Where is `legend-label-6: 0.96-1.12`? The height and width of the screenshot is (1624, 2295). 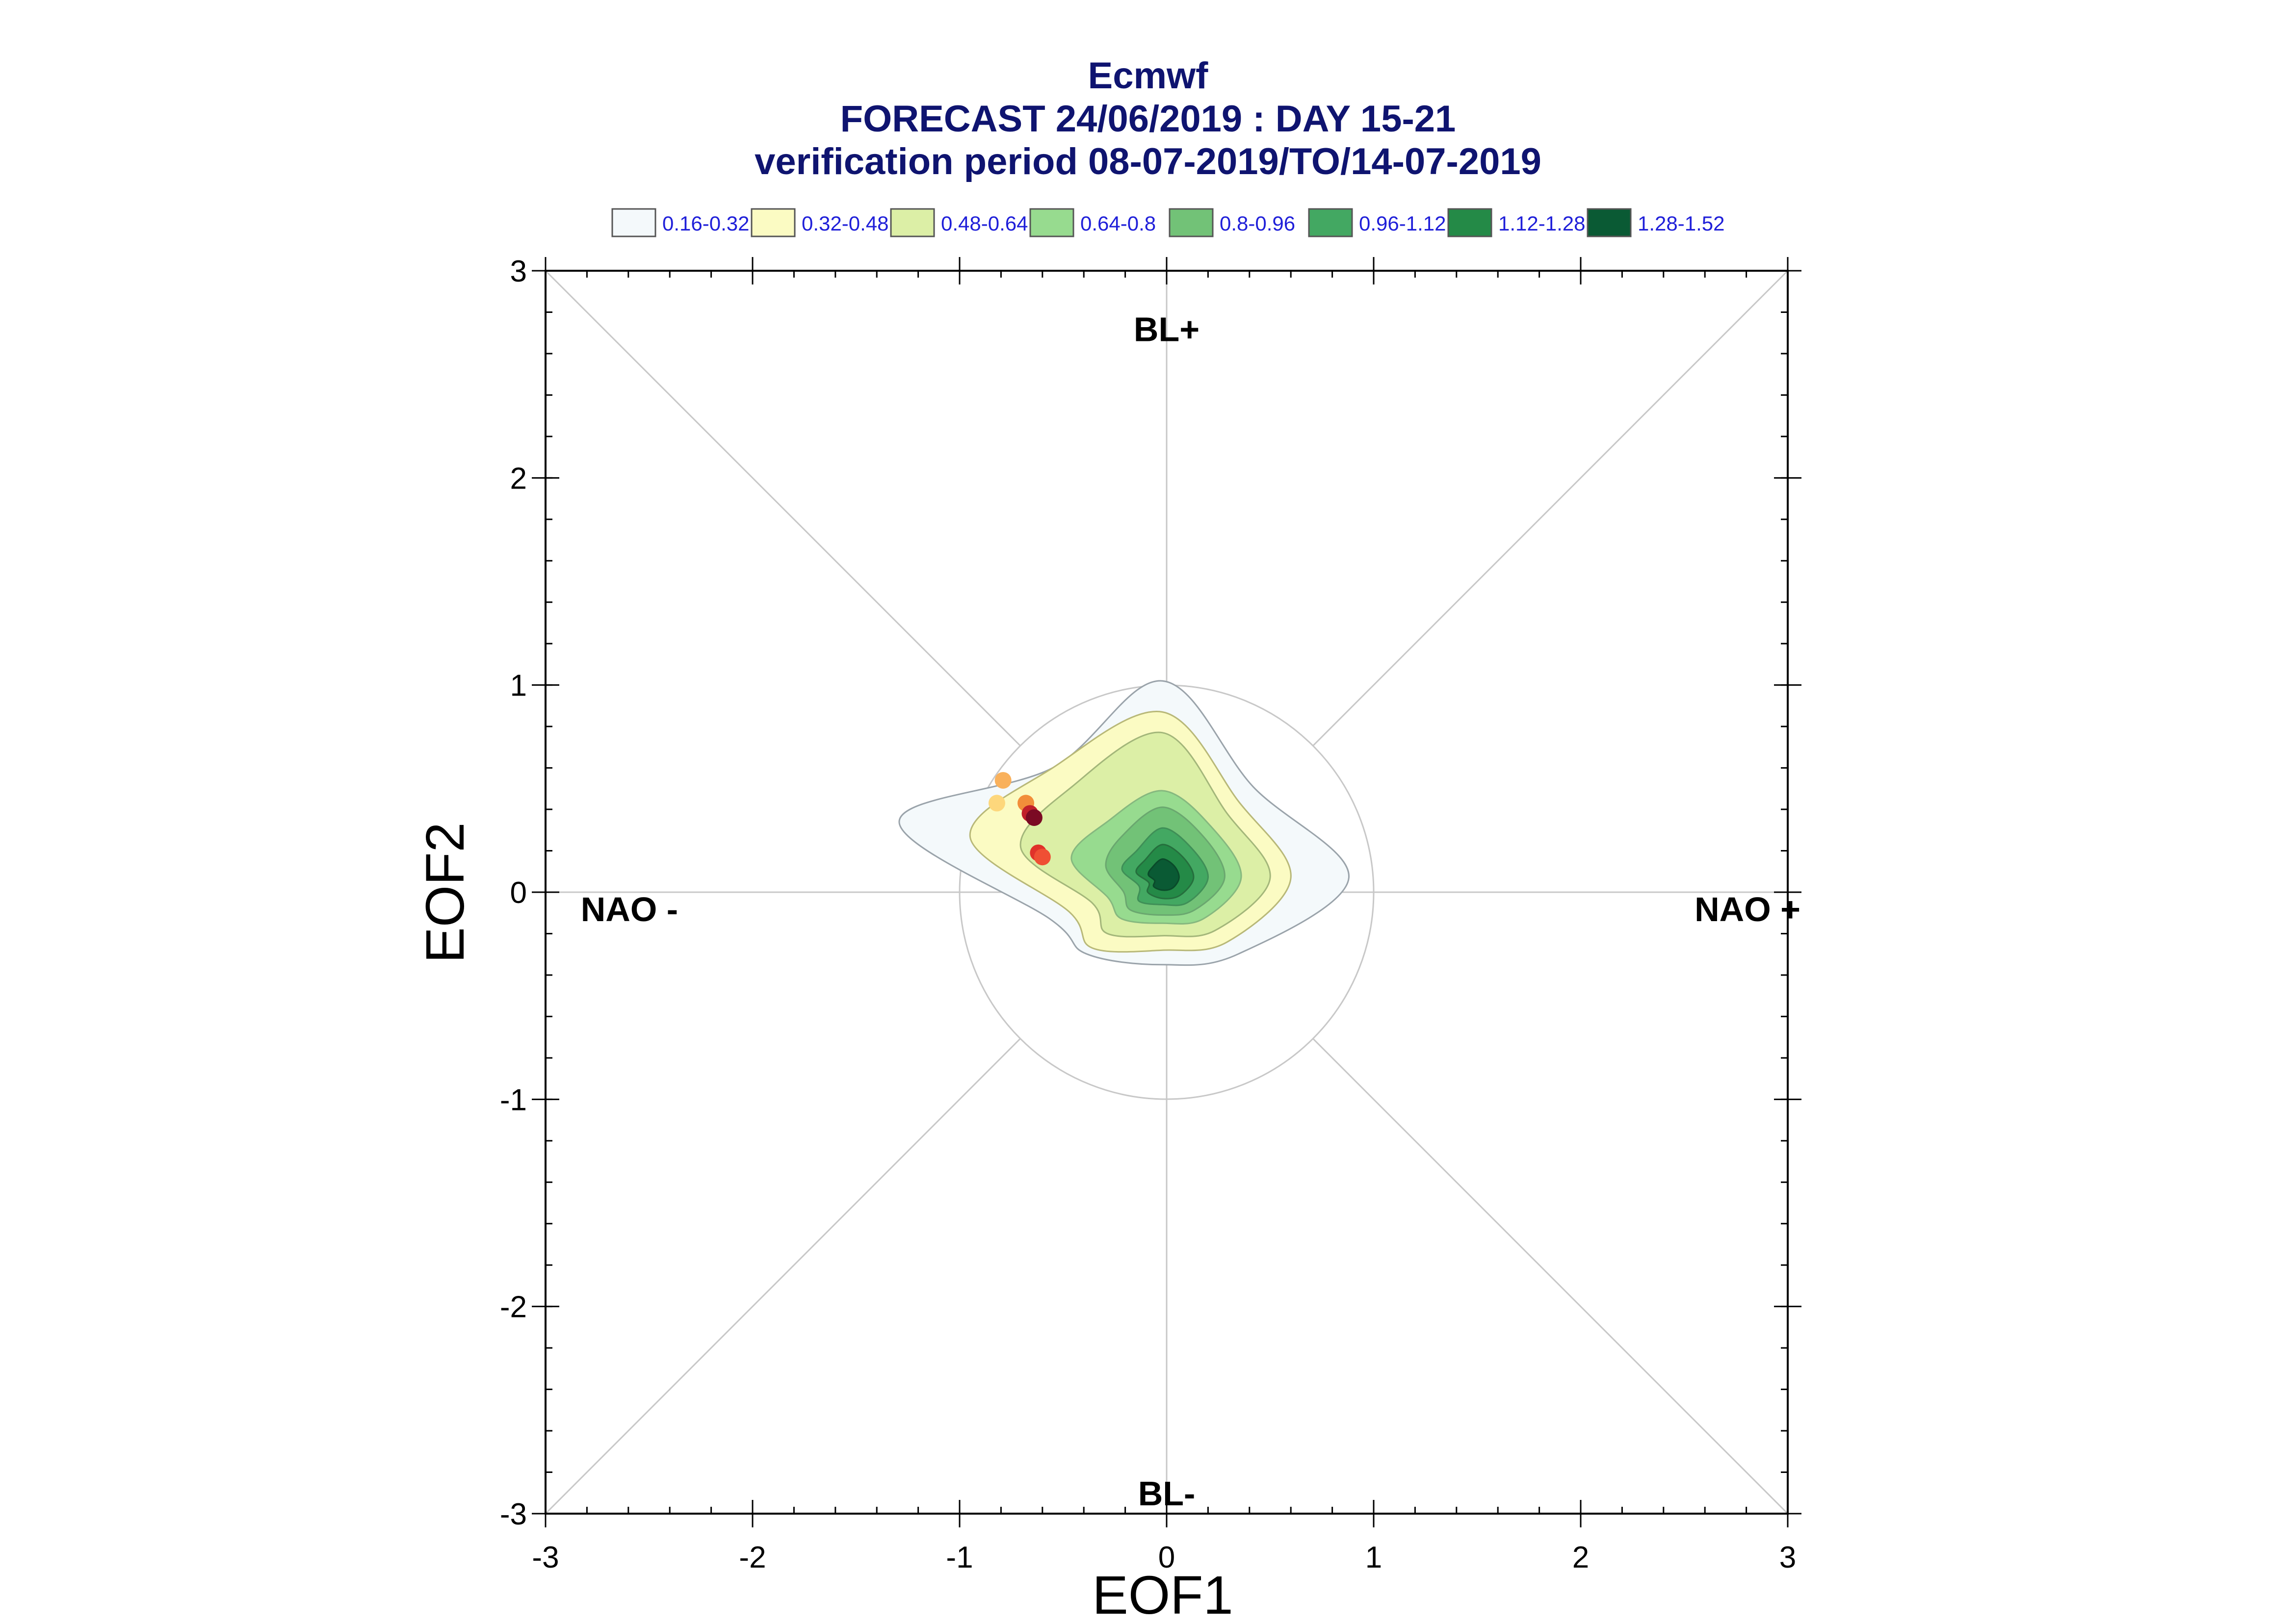 legend-label-6: 0.96-1.12 is located at coordinates (1402, 223).